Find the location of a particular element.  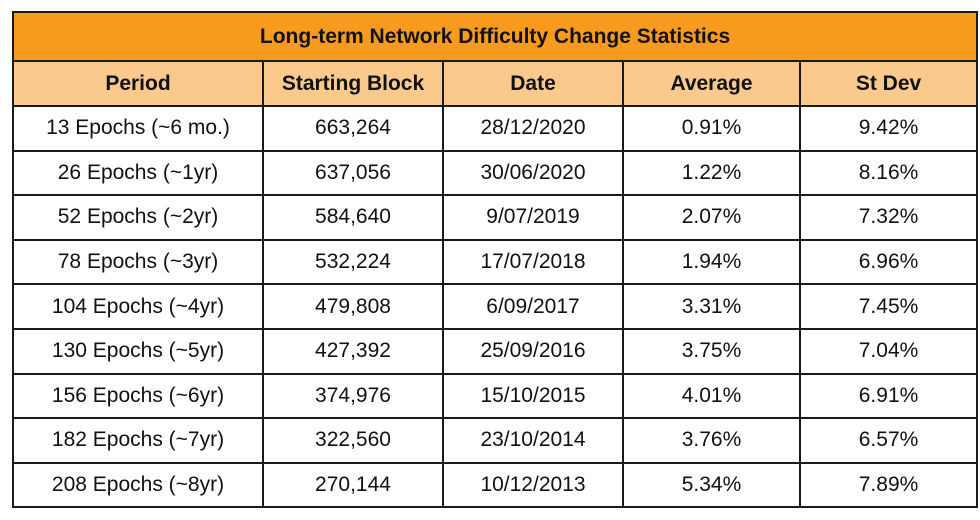

cell-starting-block: 270,144 is located at coordinates (353, 485).